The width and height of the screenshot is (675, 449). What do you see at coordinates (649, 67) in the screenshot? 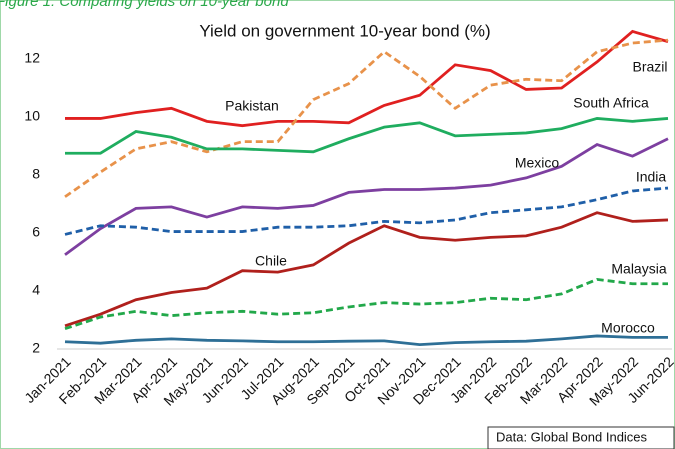
I see `series-label: Brazil` at bounding box center [649, 67].